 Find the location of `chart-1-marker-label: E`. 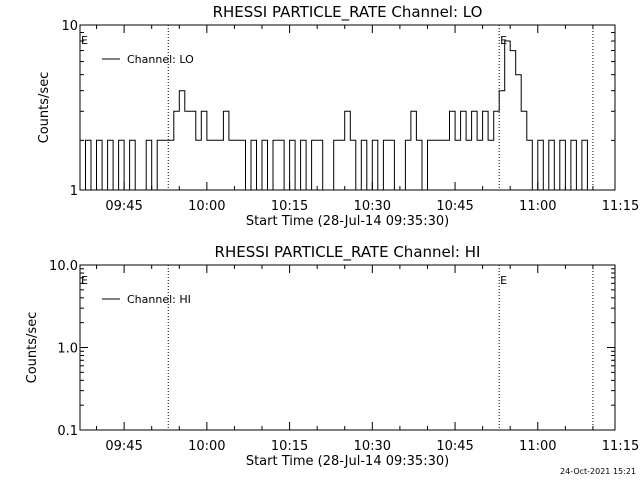

chart-1-marker-label: E is located at coordinates (503, 40).